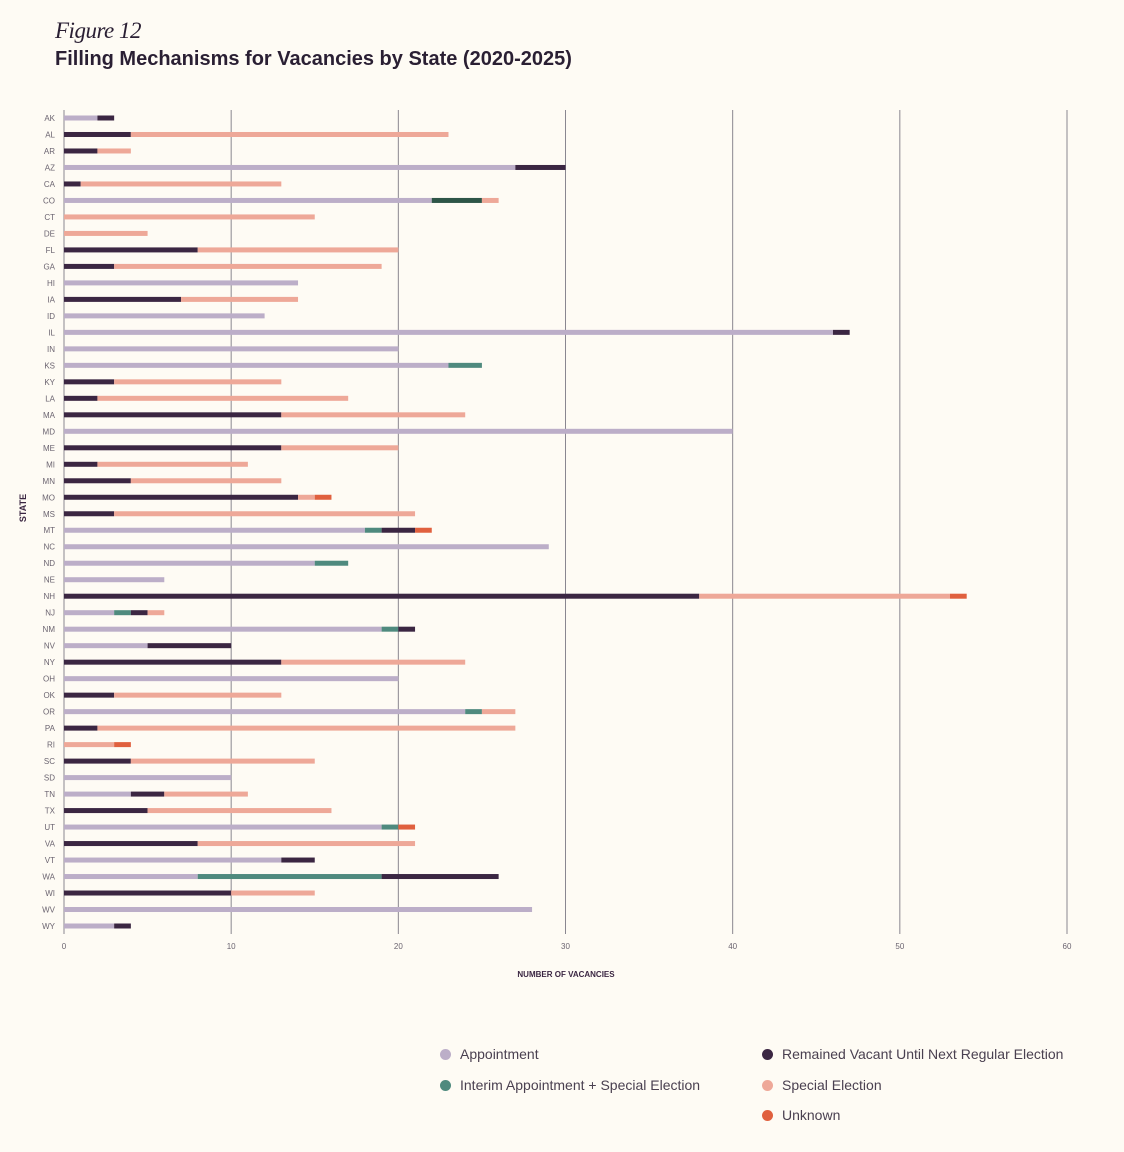 Image resolution: width=1124 pixels, height=1152 pixels. What do you see at coordinates (50, 464) in the screenshot?
I see `y-tick-label-mi: MI` at bounding box center [50, 464].